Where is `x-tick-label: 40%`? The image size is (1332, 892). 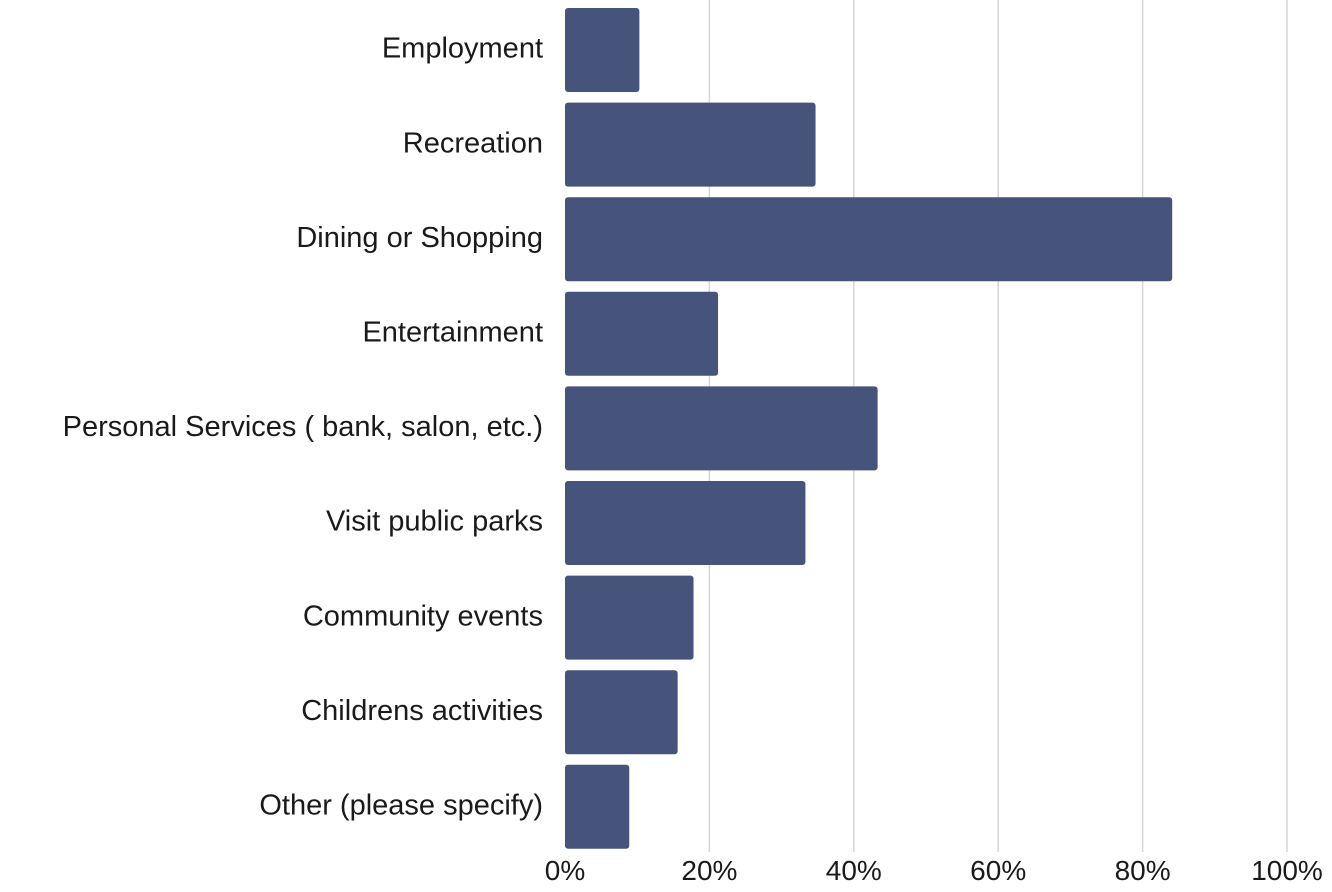 x-tick-label: 40% is located at coordinates (854, 870).